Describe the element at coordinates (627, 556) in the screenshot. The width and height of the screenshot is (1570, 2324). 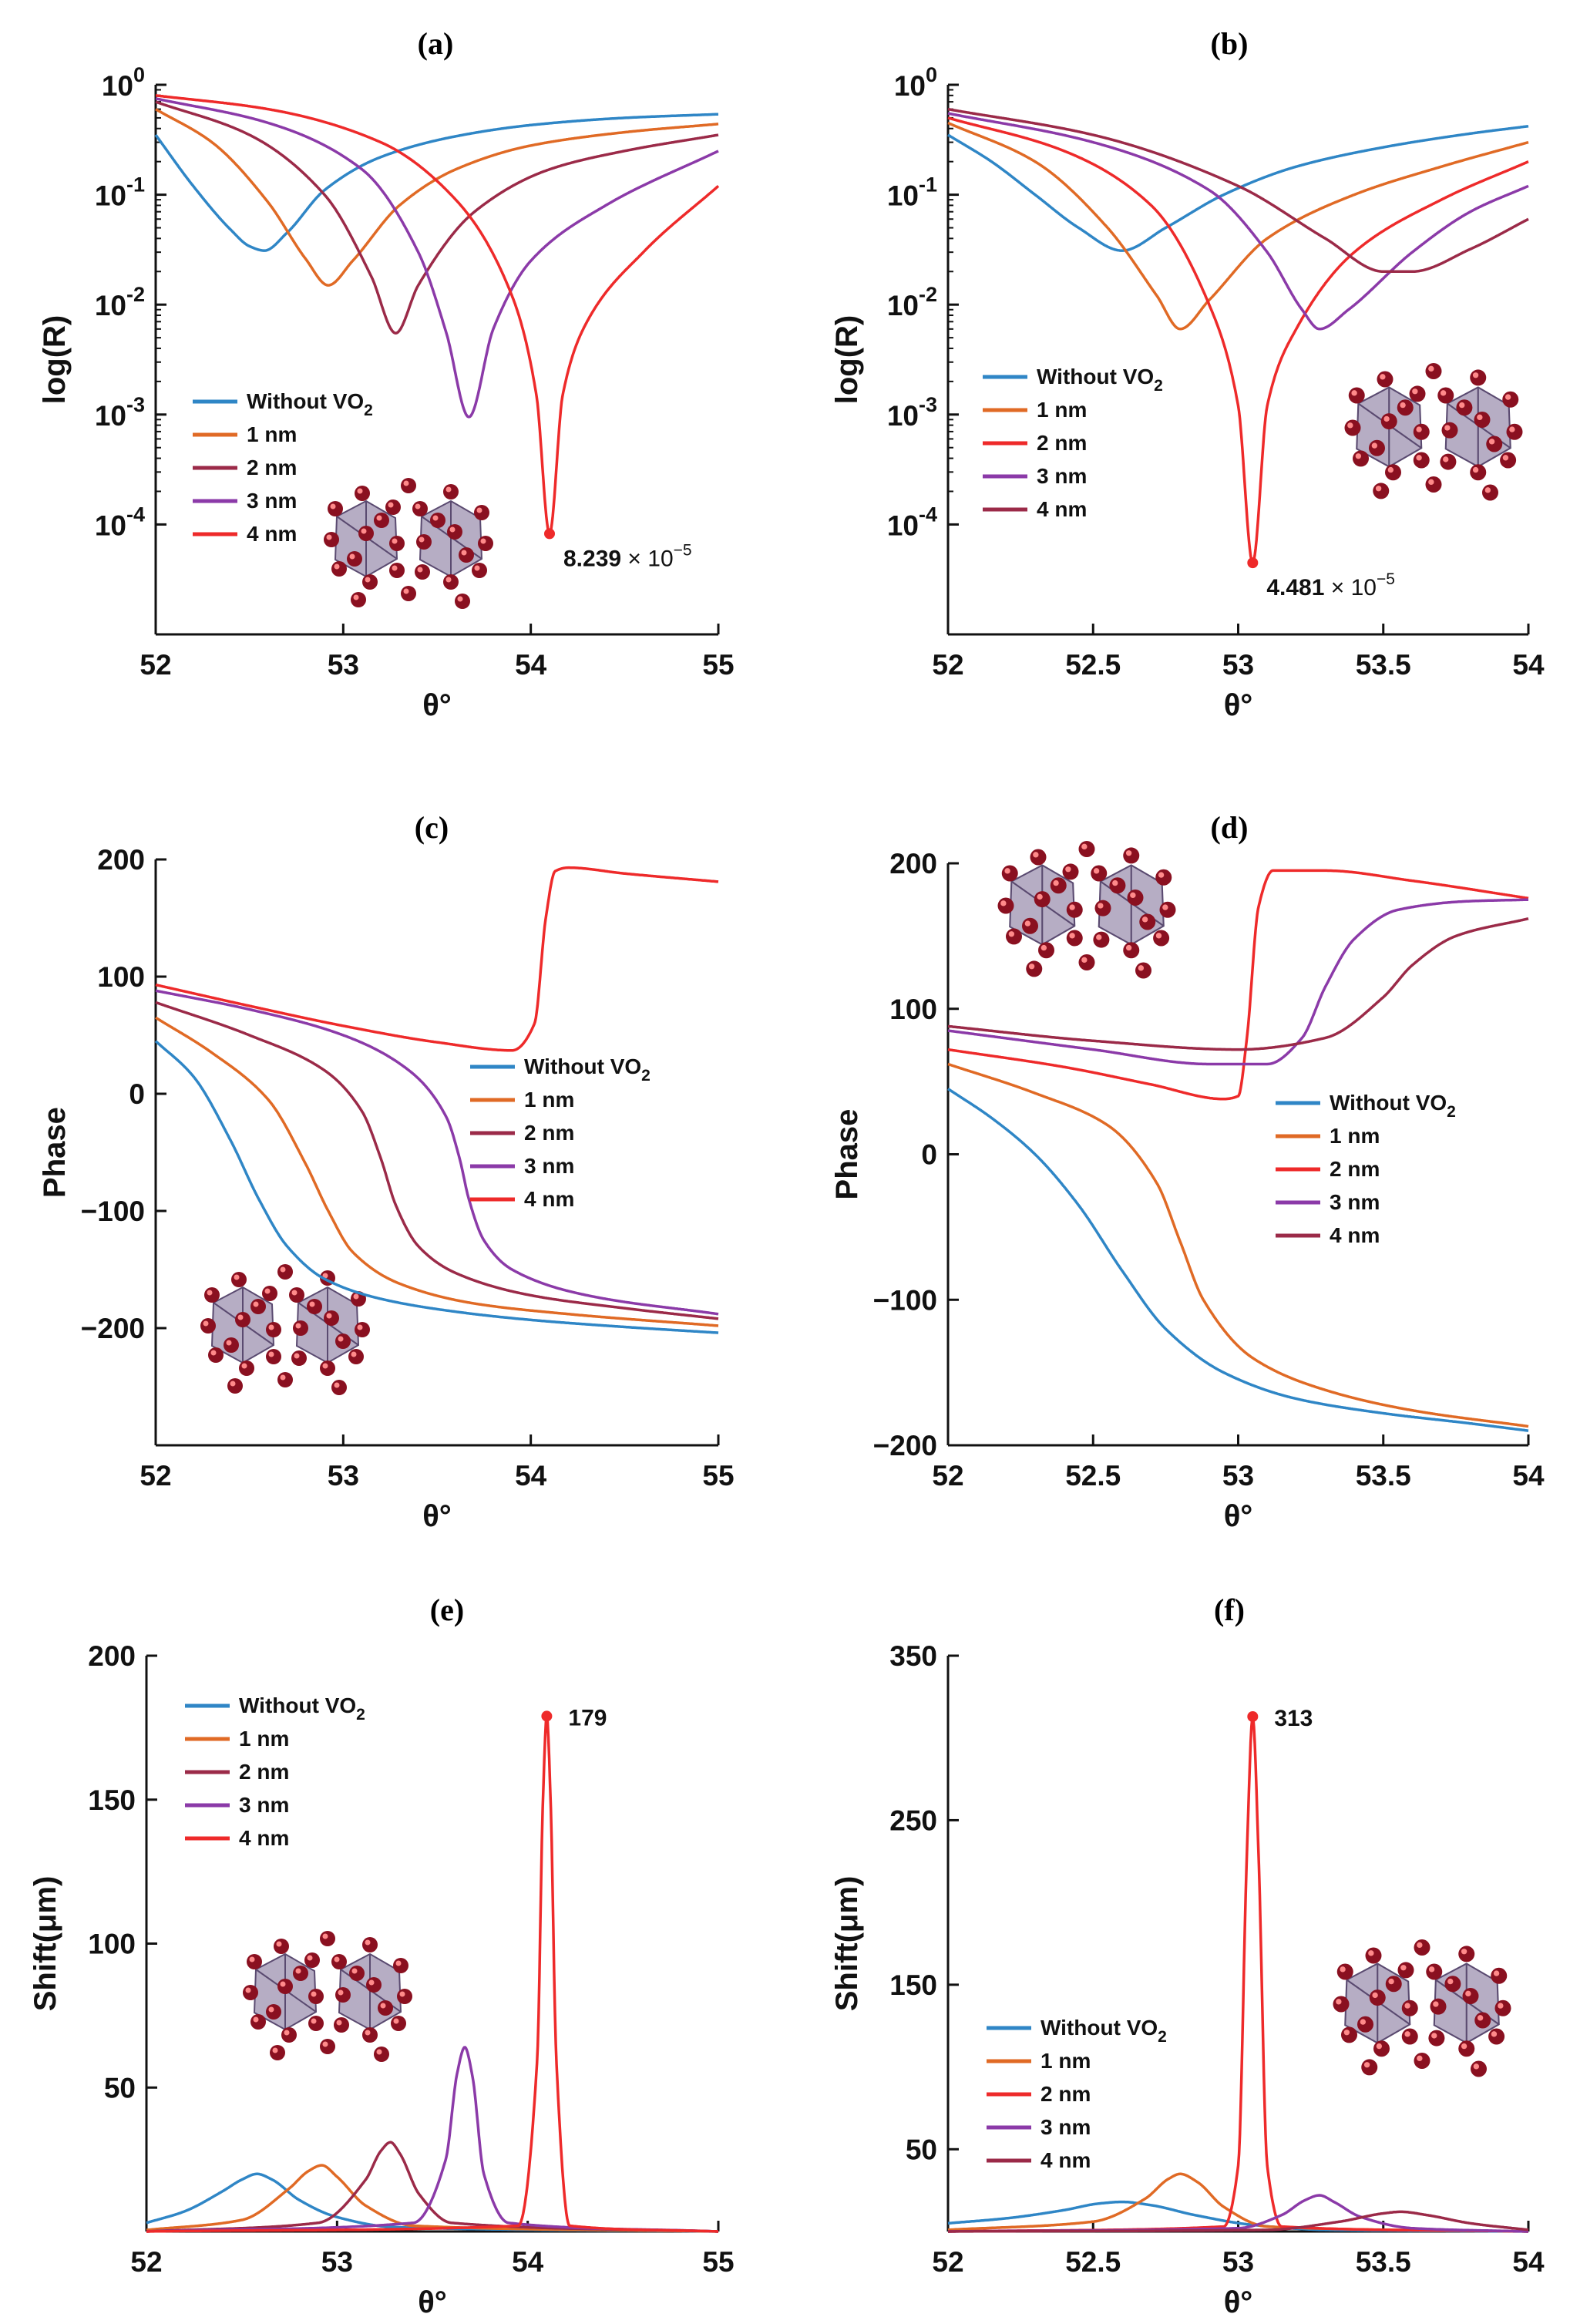
I see `min-reflectance-label: 8.239 × 10⁻⁵` at that location.